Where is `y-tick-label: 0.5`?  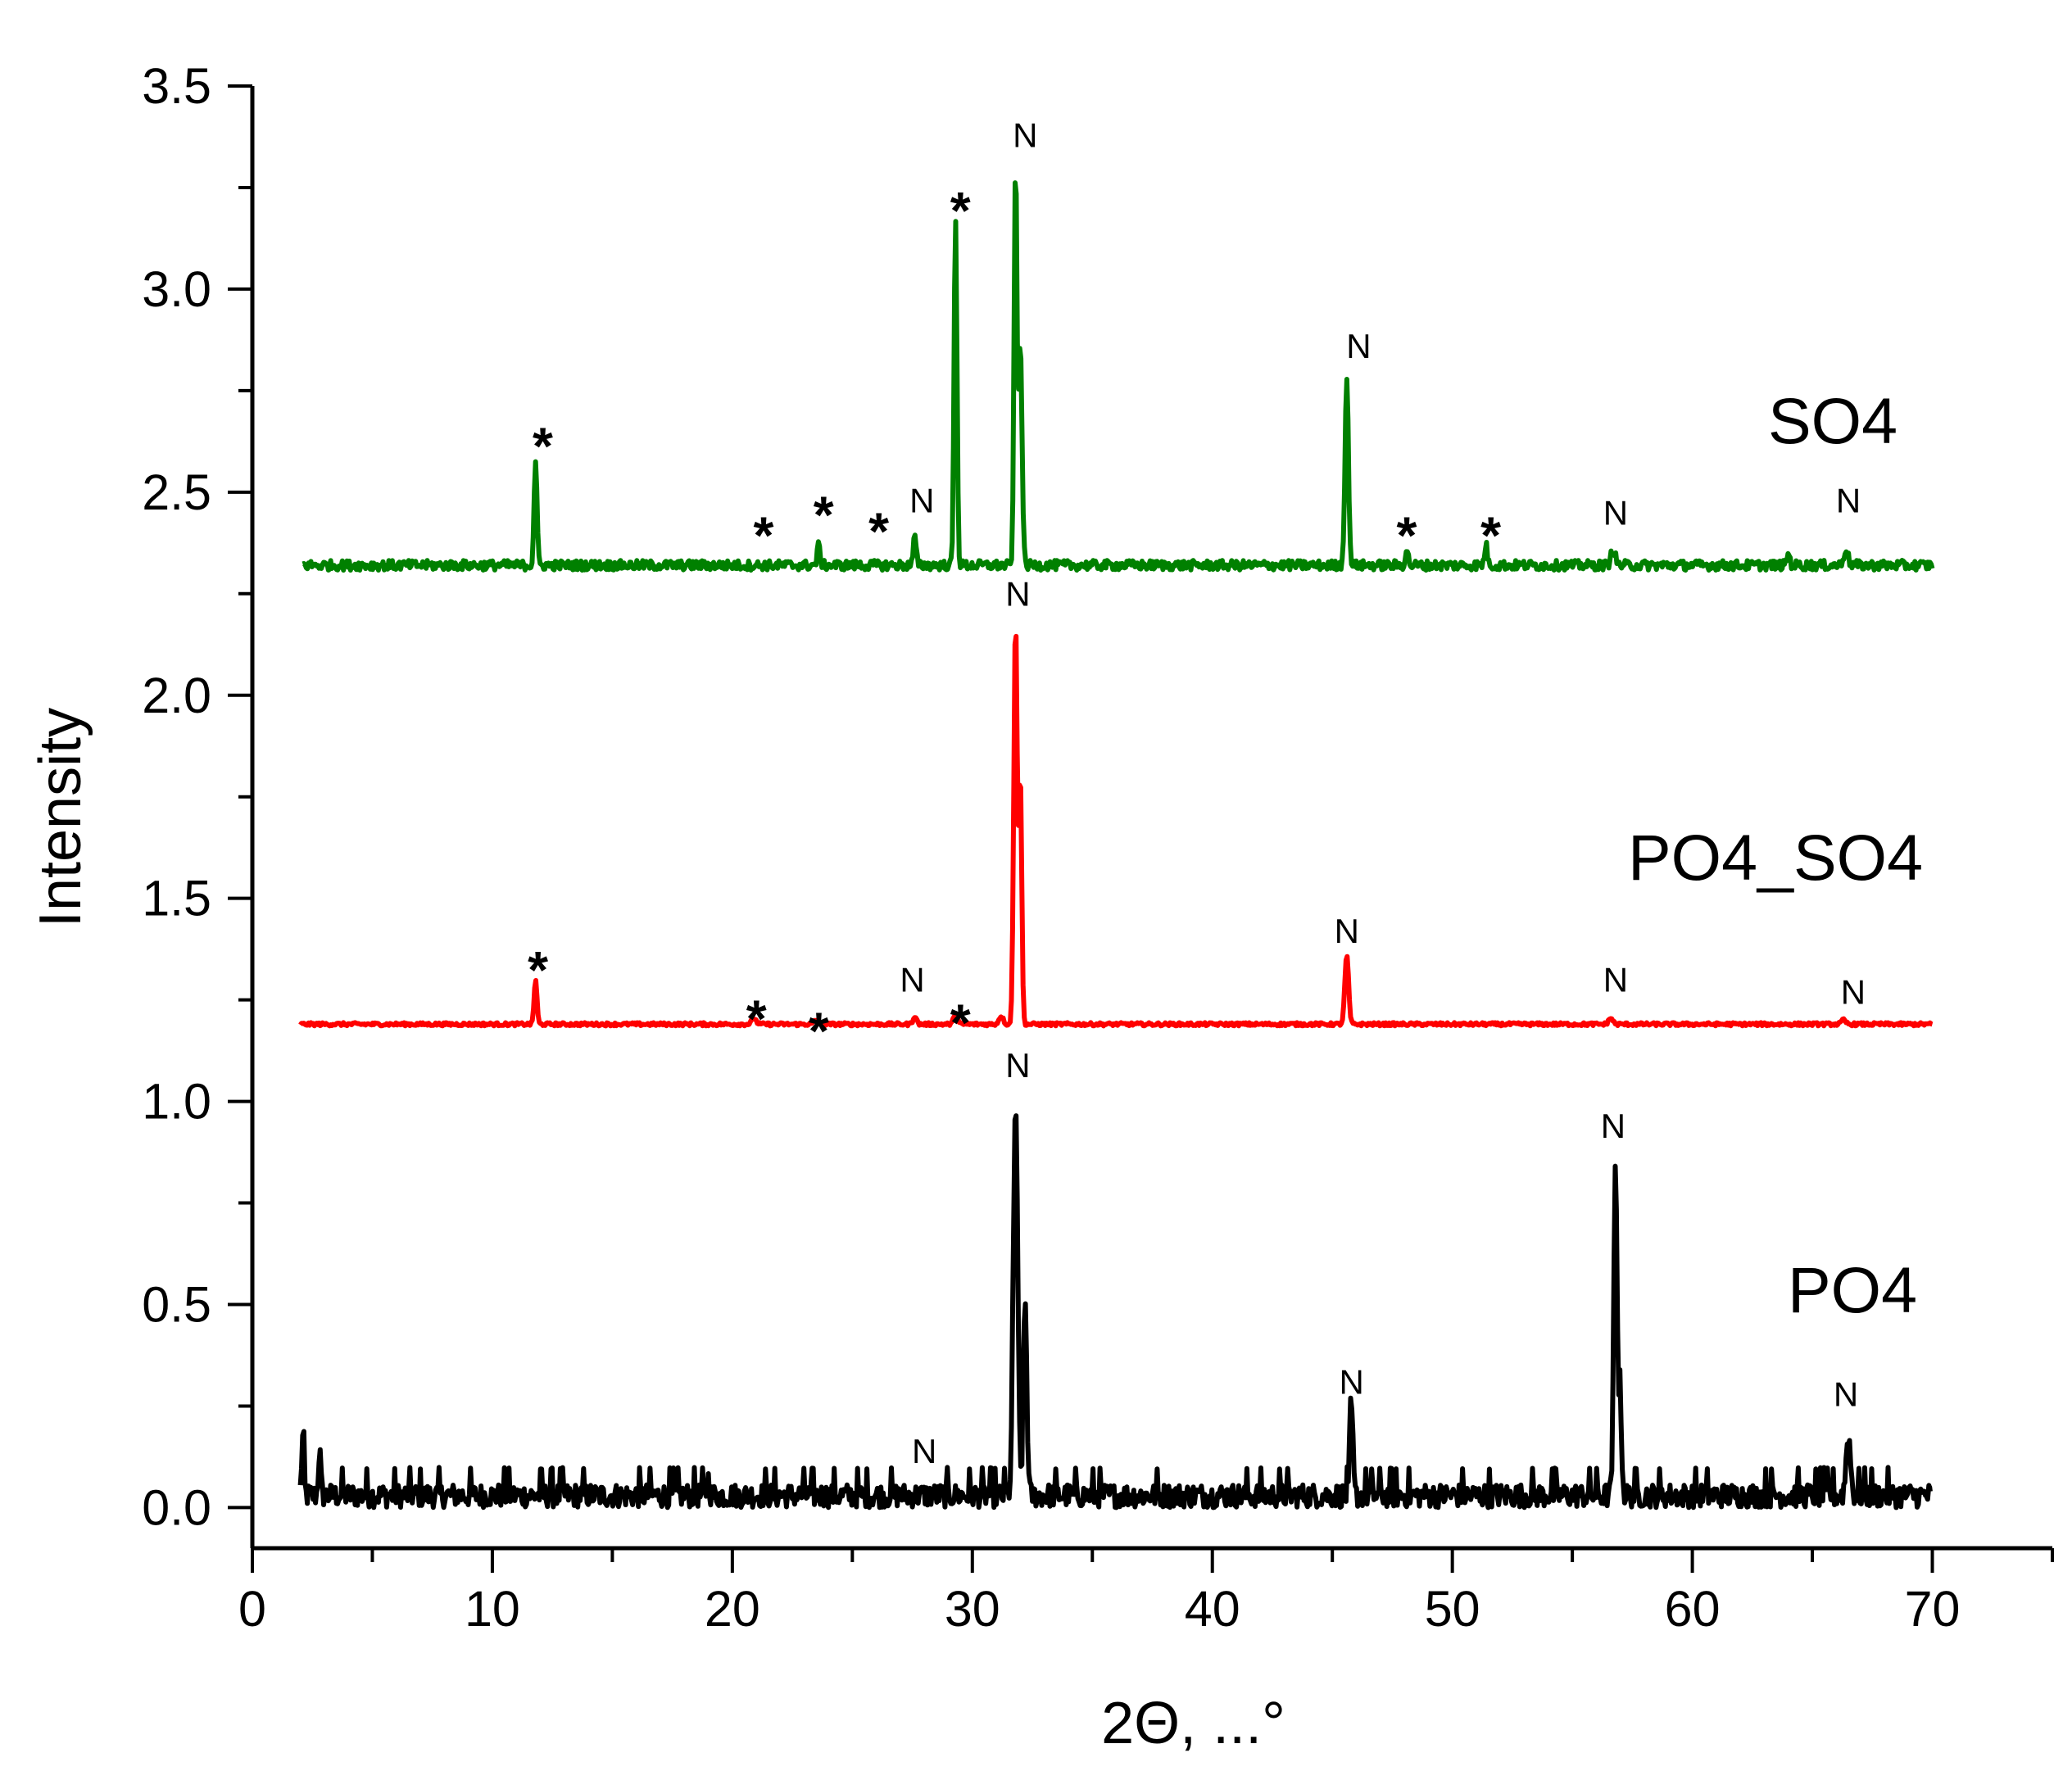
y-tick-label: 0.5 is located at coordinates (176, 1305).